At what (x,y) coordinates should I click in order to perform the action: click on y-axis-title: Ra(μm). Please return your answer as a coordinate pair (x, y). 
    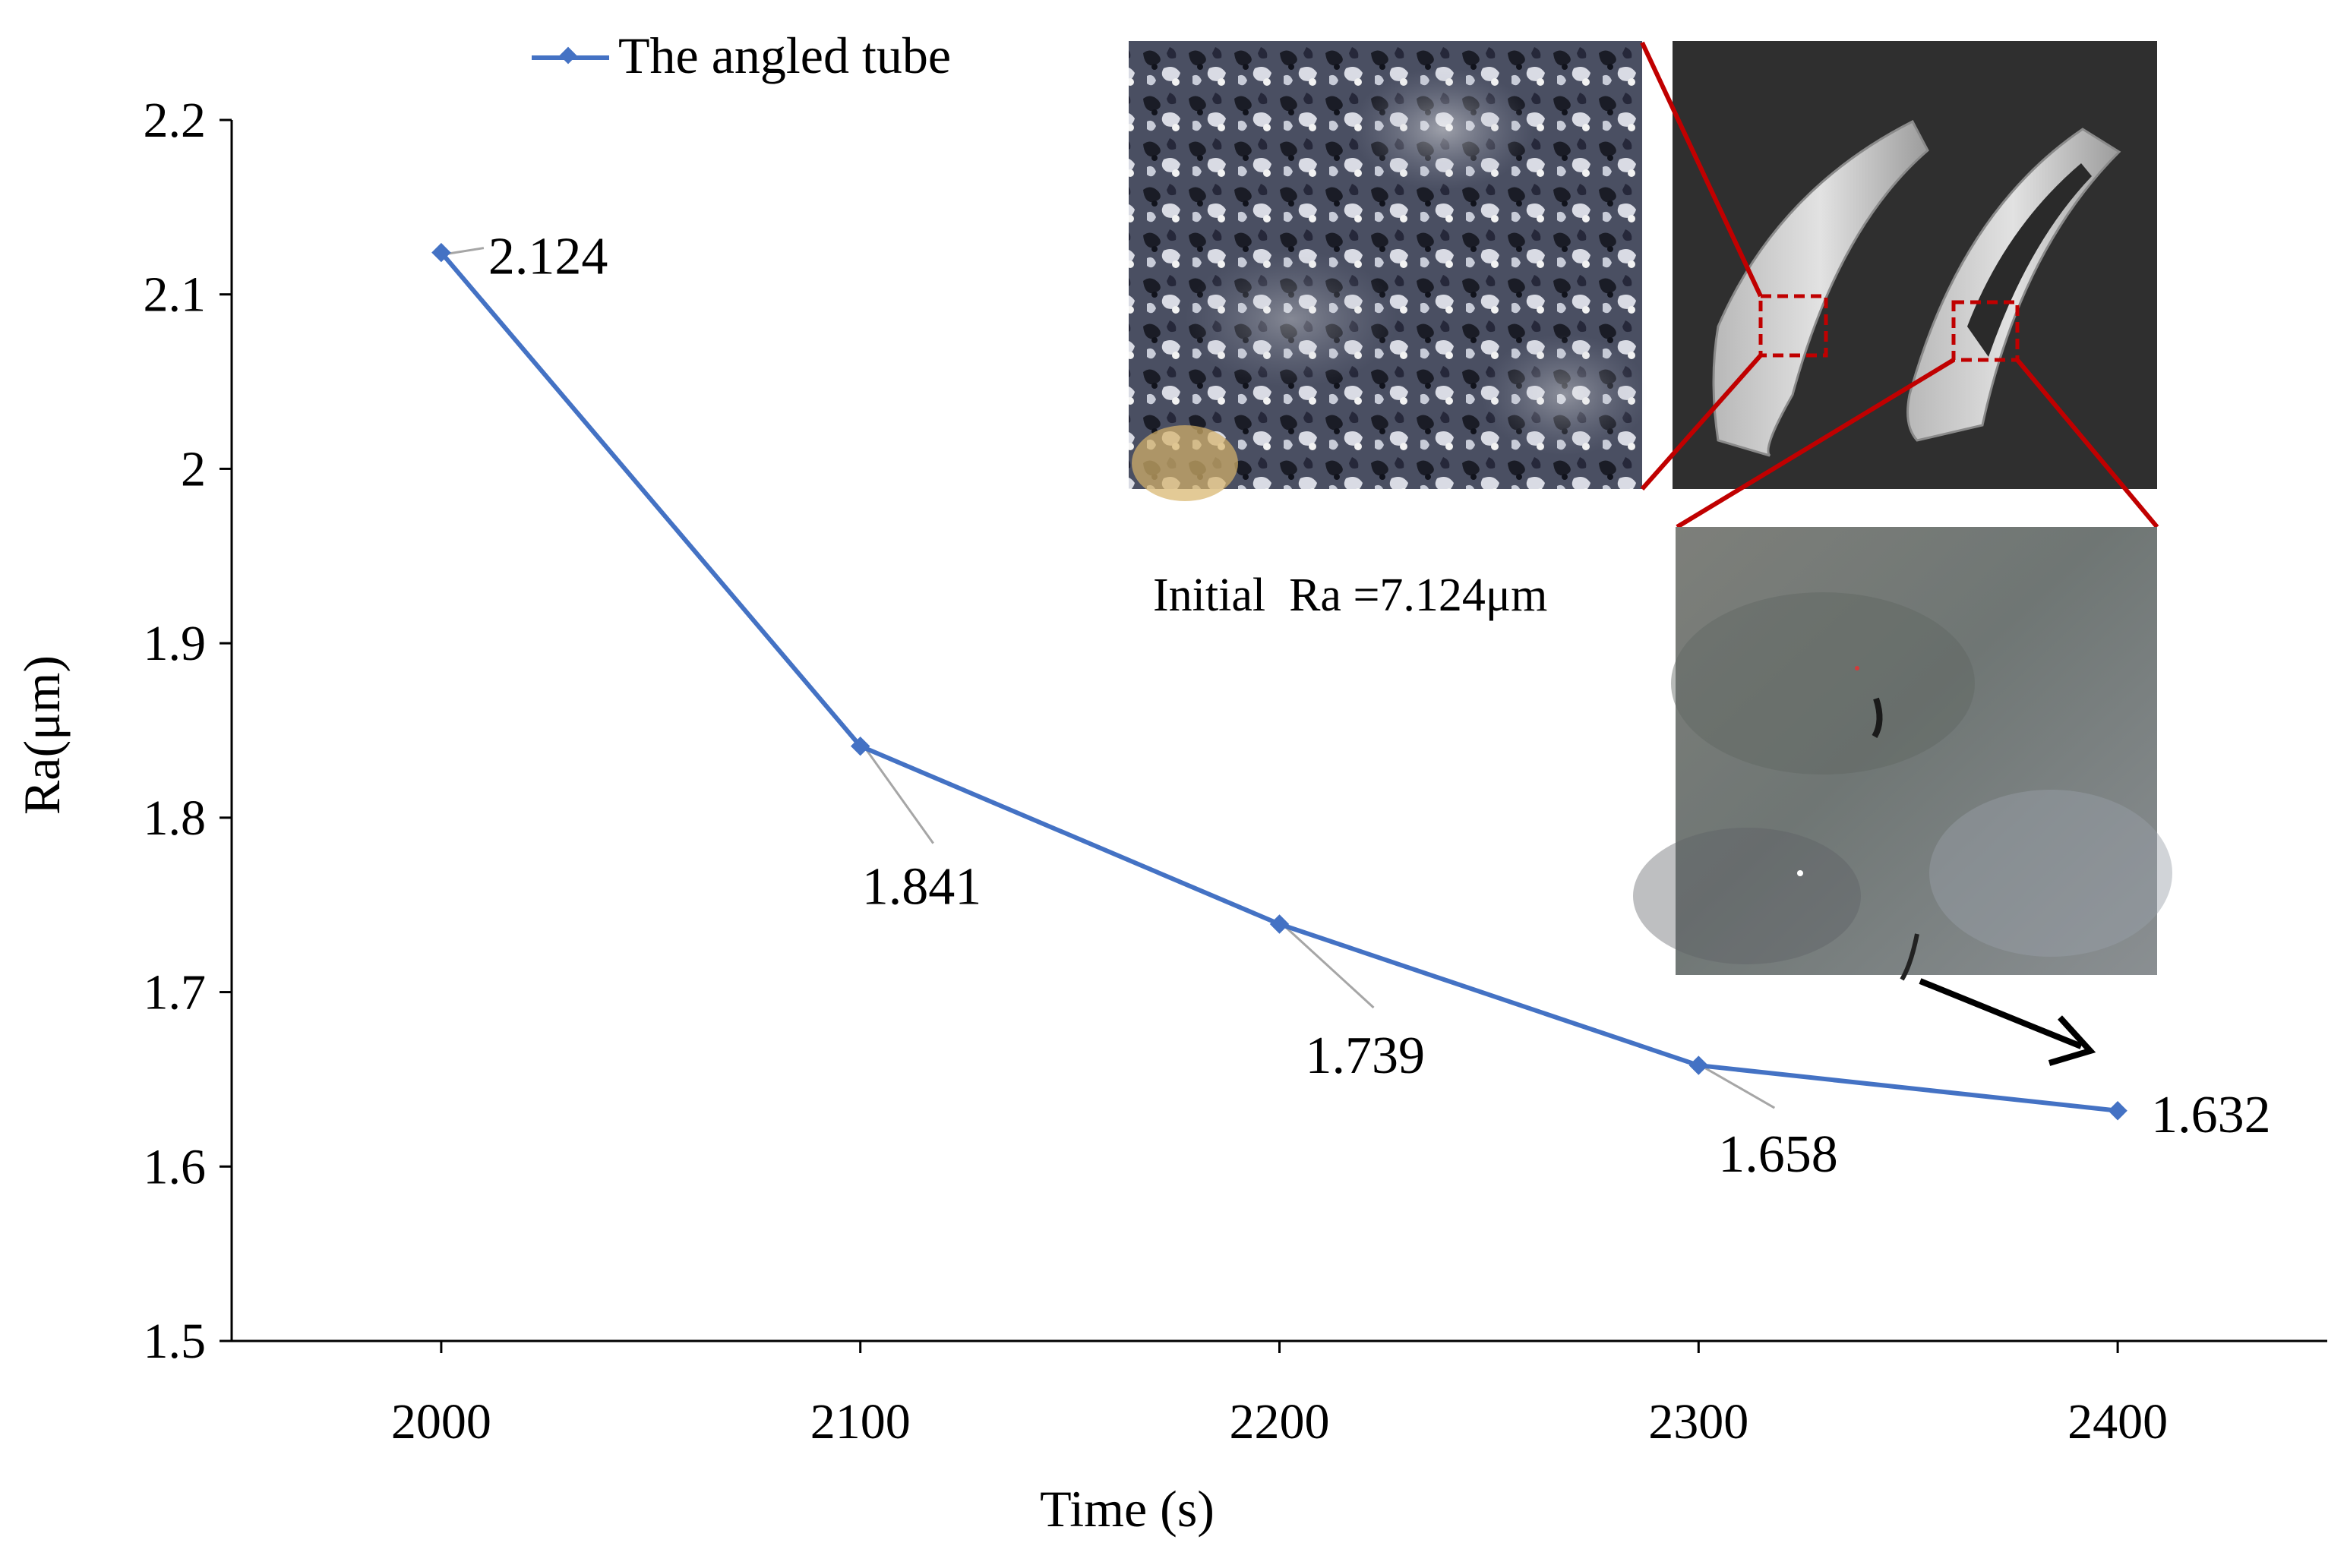
    Looking at the image, I should click on (42, 735).